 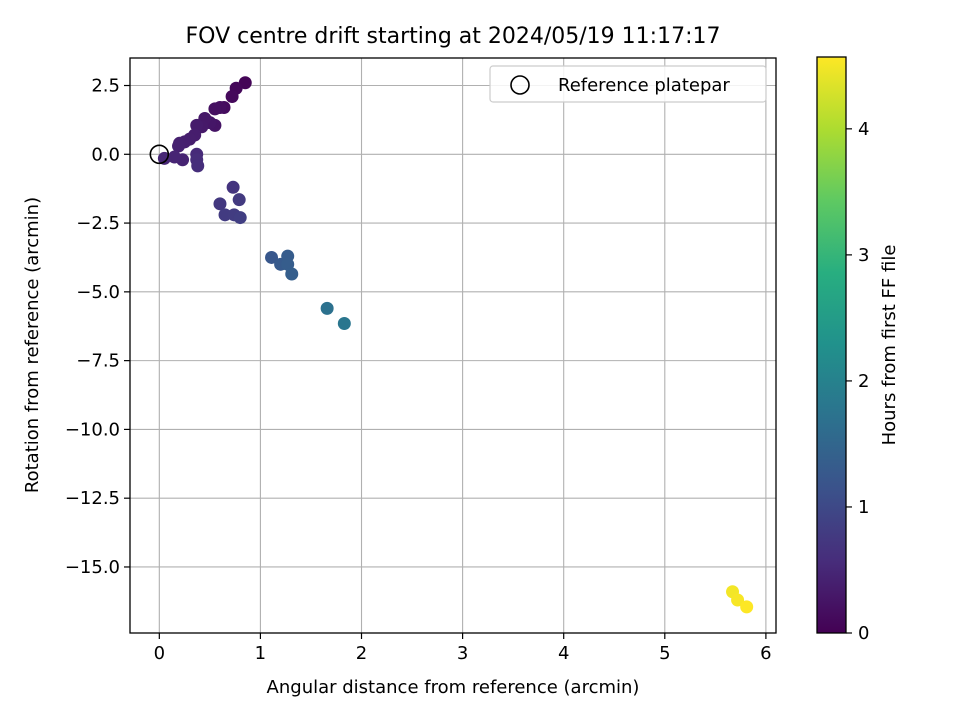 I want to click on legend-label: Reference platepar, so click(x=644, y=85).